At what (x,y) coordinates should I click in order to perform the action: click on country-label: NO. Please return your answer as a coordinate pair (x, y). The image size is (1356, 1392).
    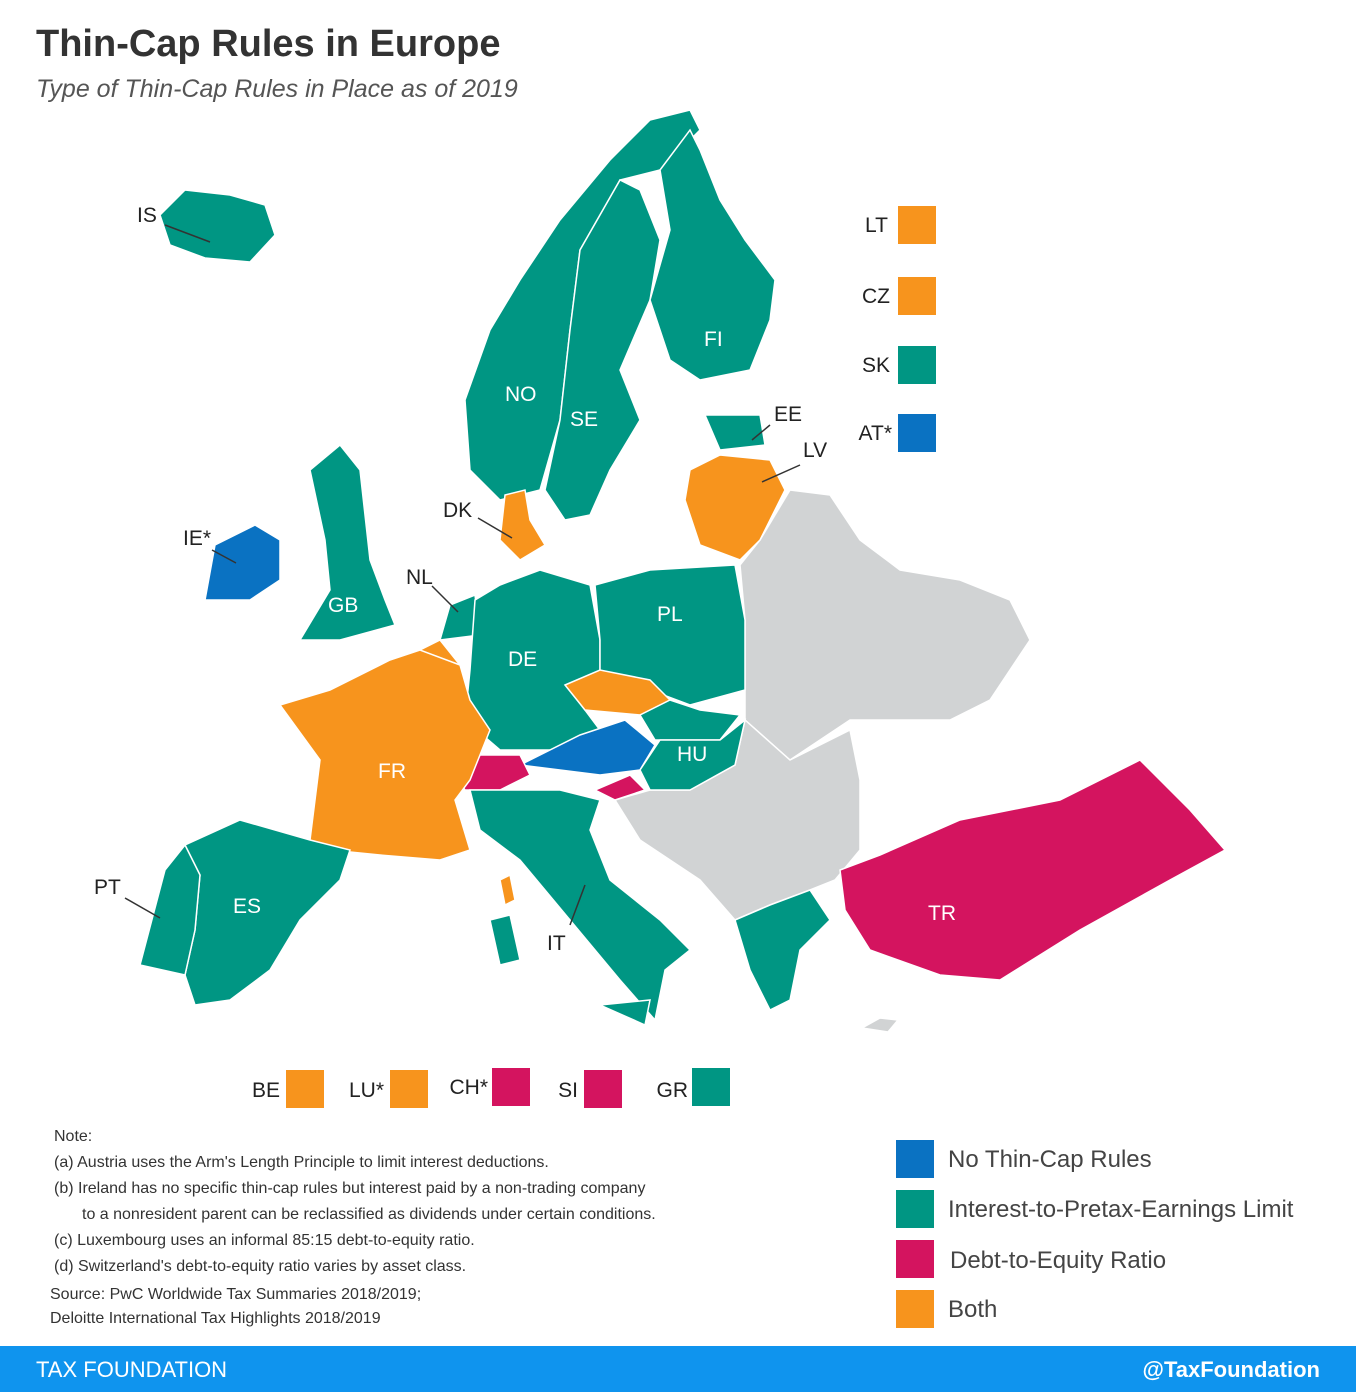
    Looking at the image, I should click on (521, 394).